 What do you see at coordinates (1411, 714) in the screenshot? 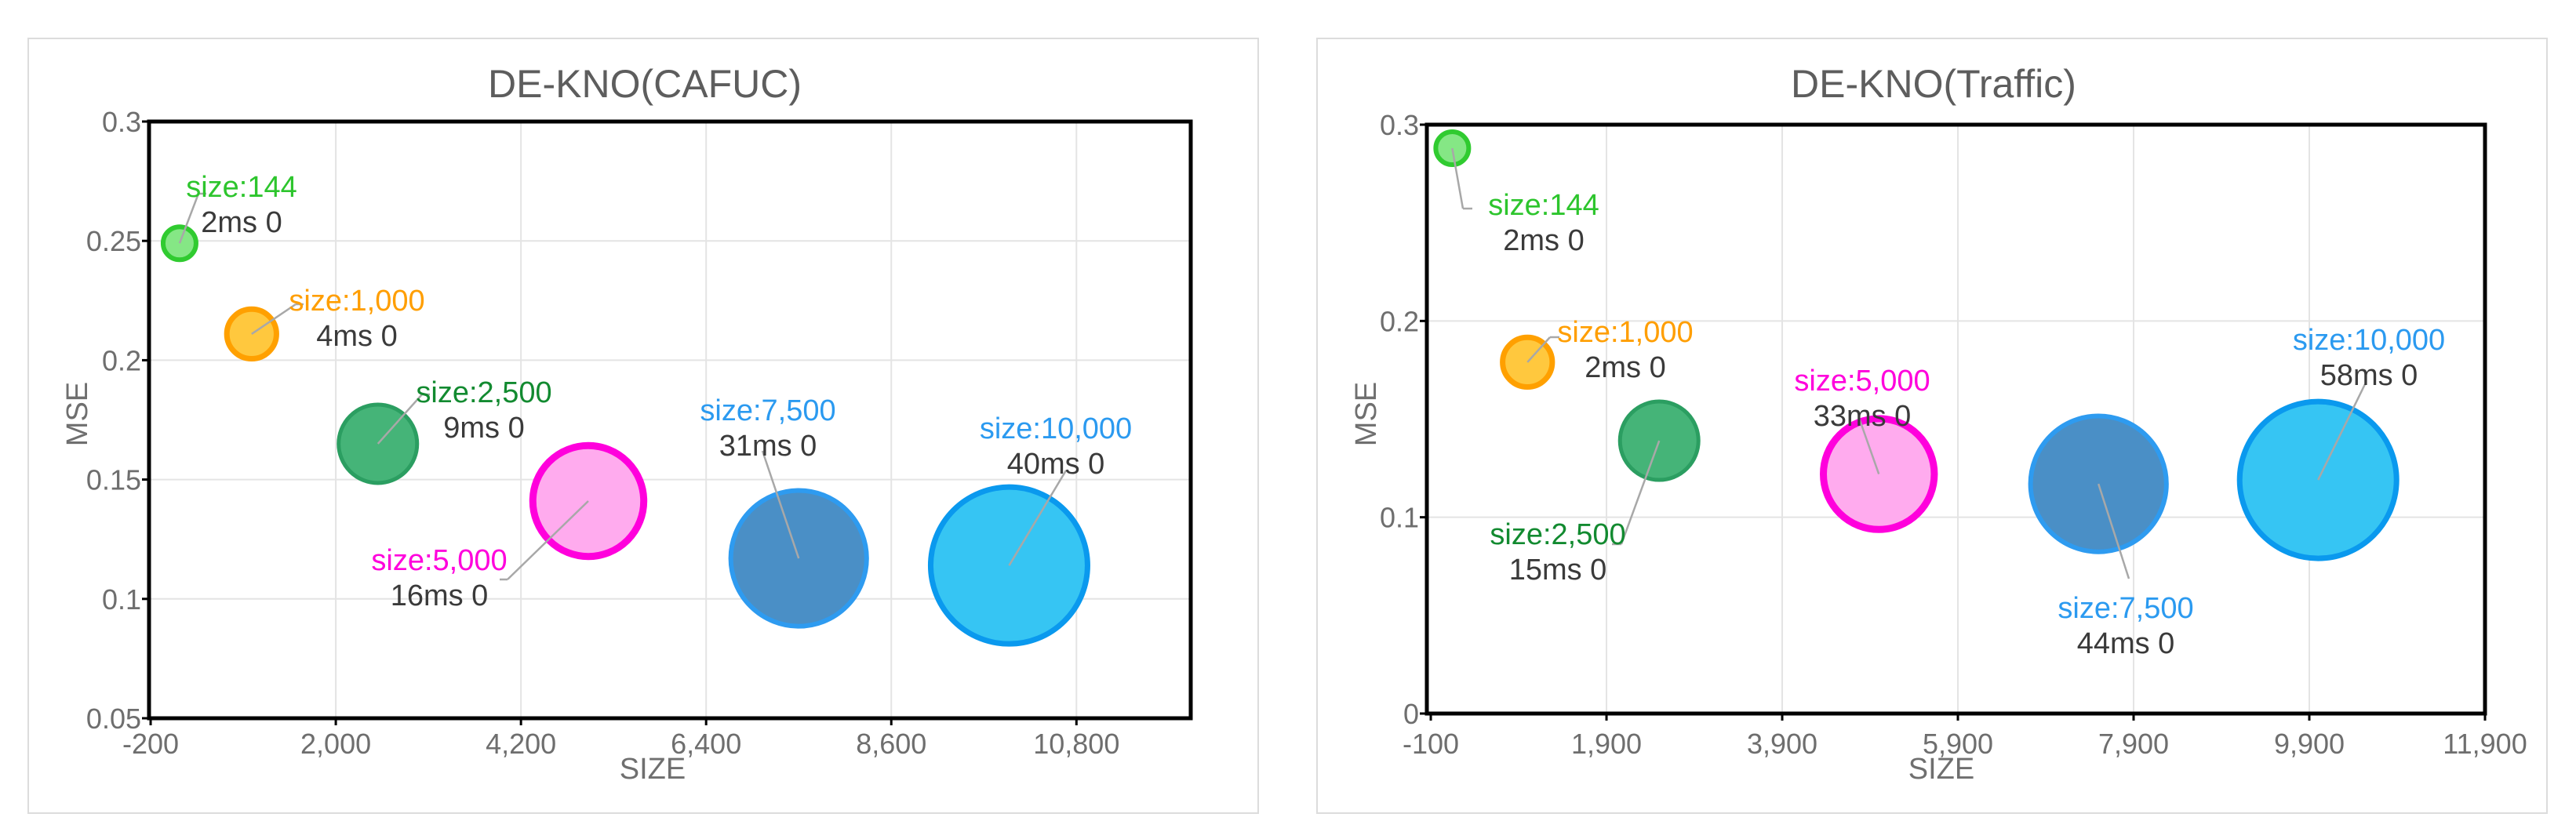
I see `y-axis-tick-label: 0` at bounding box center [1411, 714].